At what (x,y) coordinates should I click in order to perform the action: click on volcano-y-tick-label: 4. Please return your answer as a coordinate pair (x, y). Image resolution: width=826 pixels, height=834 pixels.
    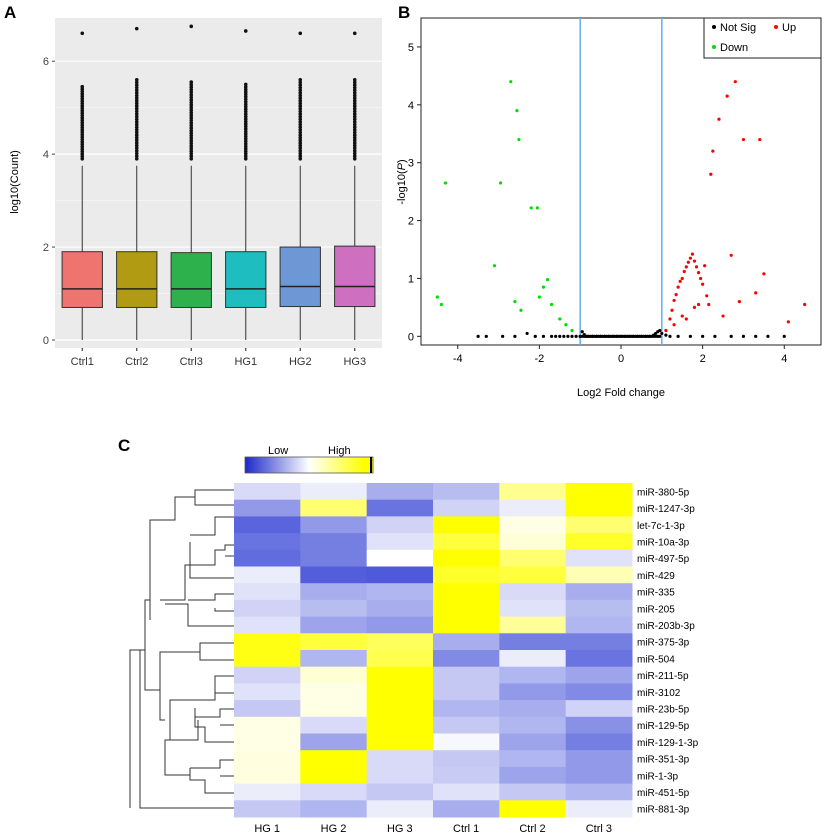
    Looking at the image, I should click on (411, 106).